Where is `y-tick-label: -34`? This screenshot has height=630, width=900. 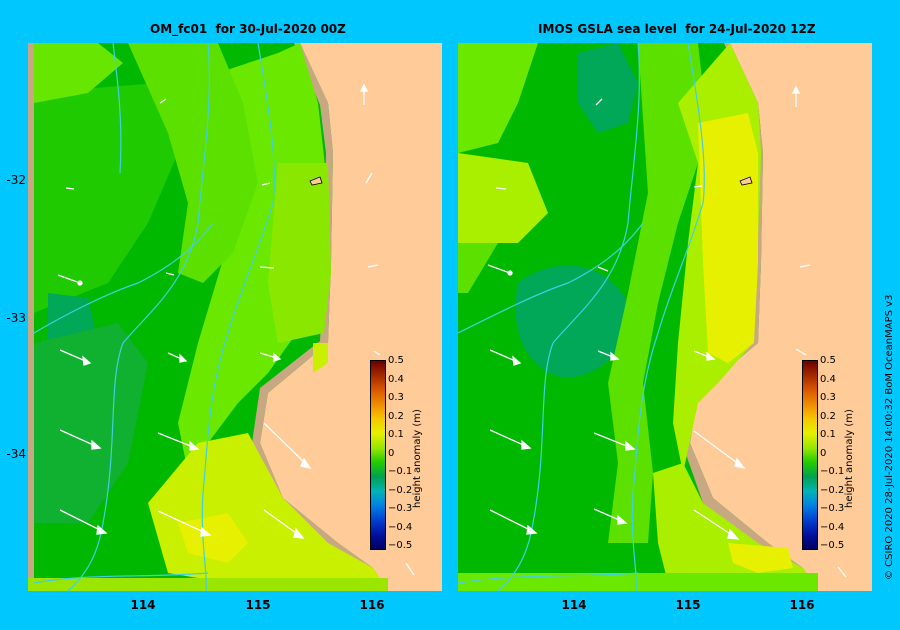
y-tick-label: -34 is located at coordinates (16, 454).